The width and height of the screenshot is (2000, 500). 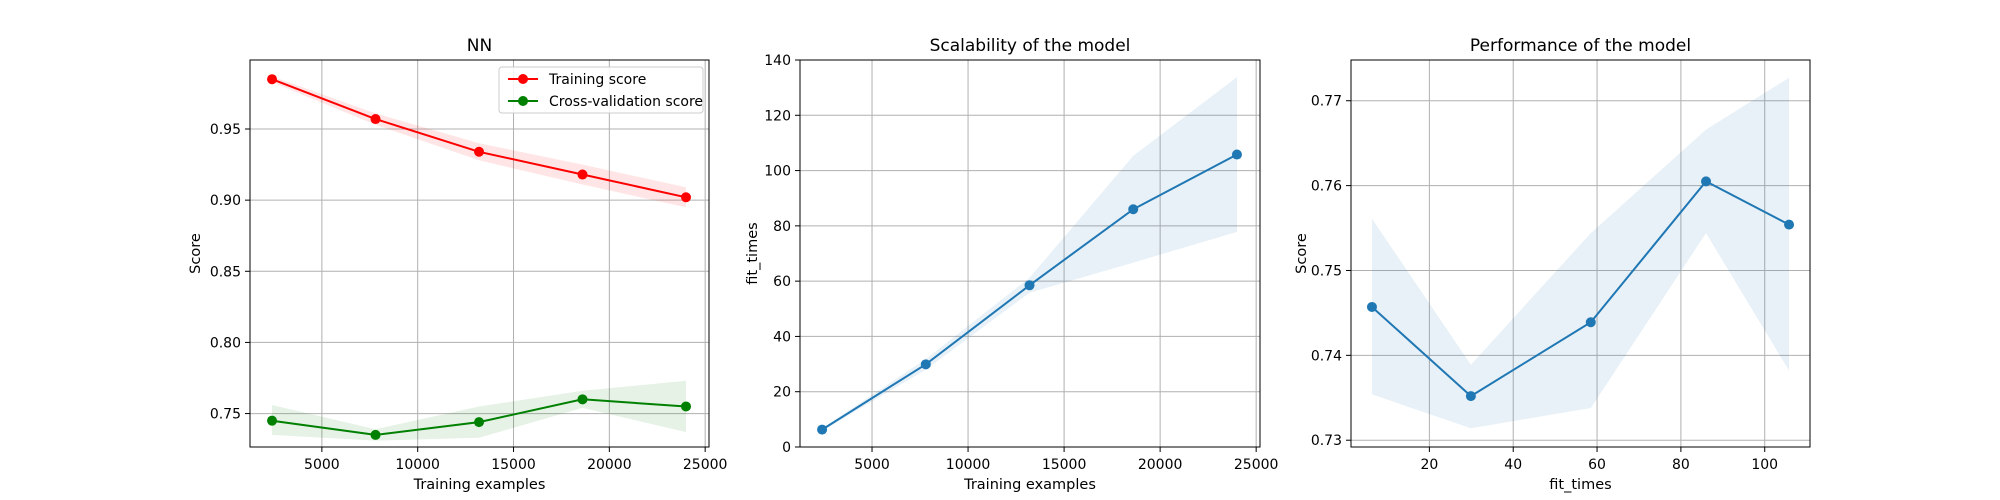 I want to click on legend-box, so click(x=601, y=90).